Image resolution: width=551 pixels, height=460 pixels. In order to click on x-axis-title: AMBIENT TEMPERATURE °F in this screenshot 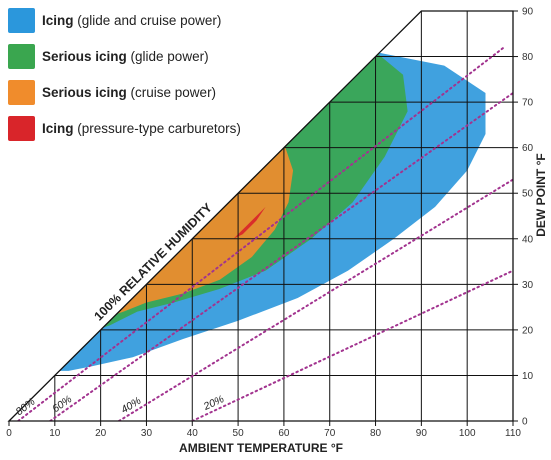, I will do `click(261, 448)`.